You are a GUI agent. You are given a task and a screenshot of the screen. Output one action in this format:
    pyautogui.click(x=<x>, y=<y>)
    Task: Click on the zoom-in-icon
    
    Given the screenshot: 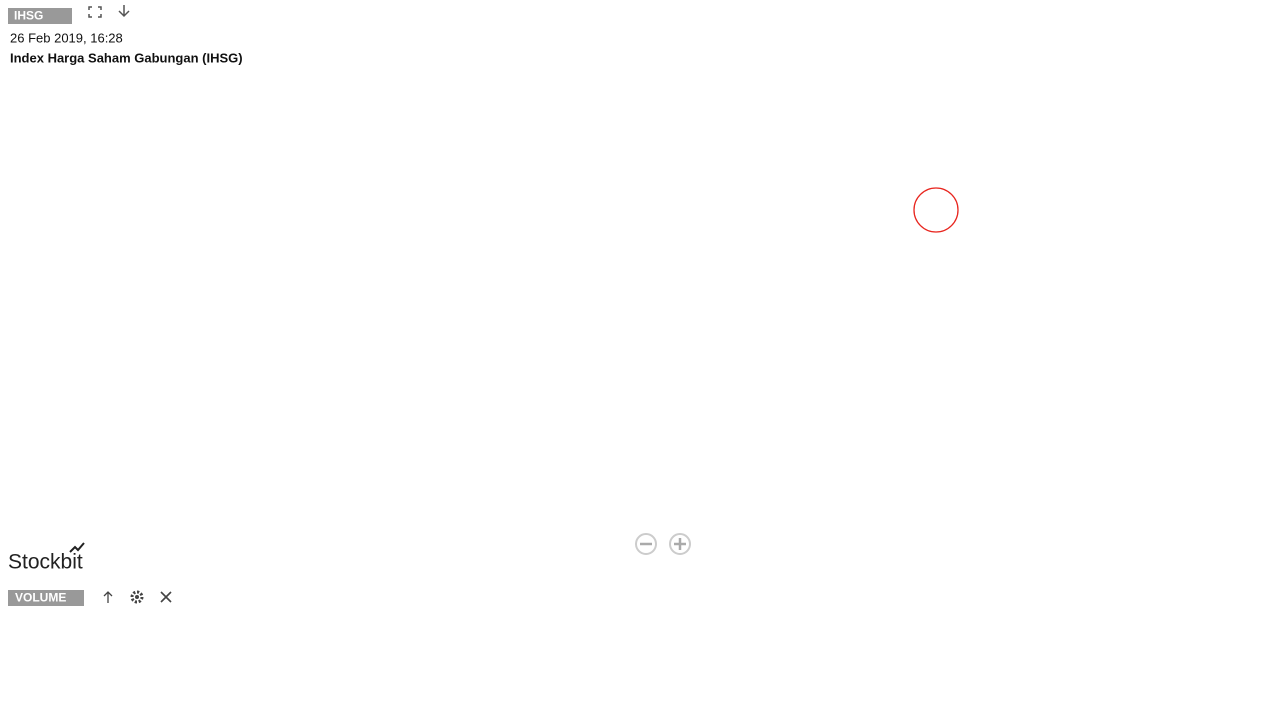 What is the action you would take?
    pyautogui.click(x=680, y=544)
    